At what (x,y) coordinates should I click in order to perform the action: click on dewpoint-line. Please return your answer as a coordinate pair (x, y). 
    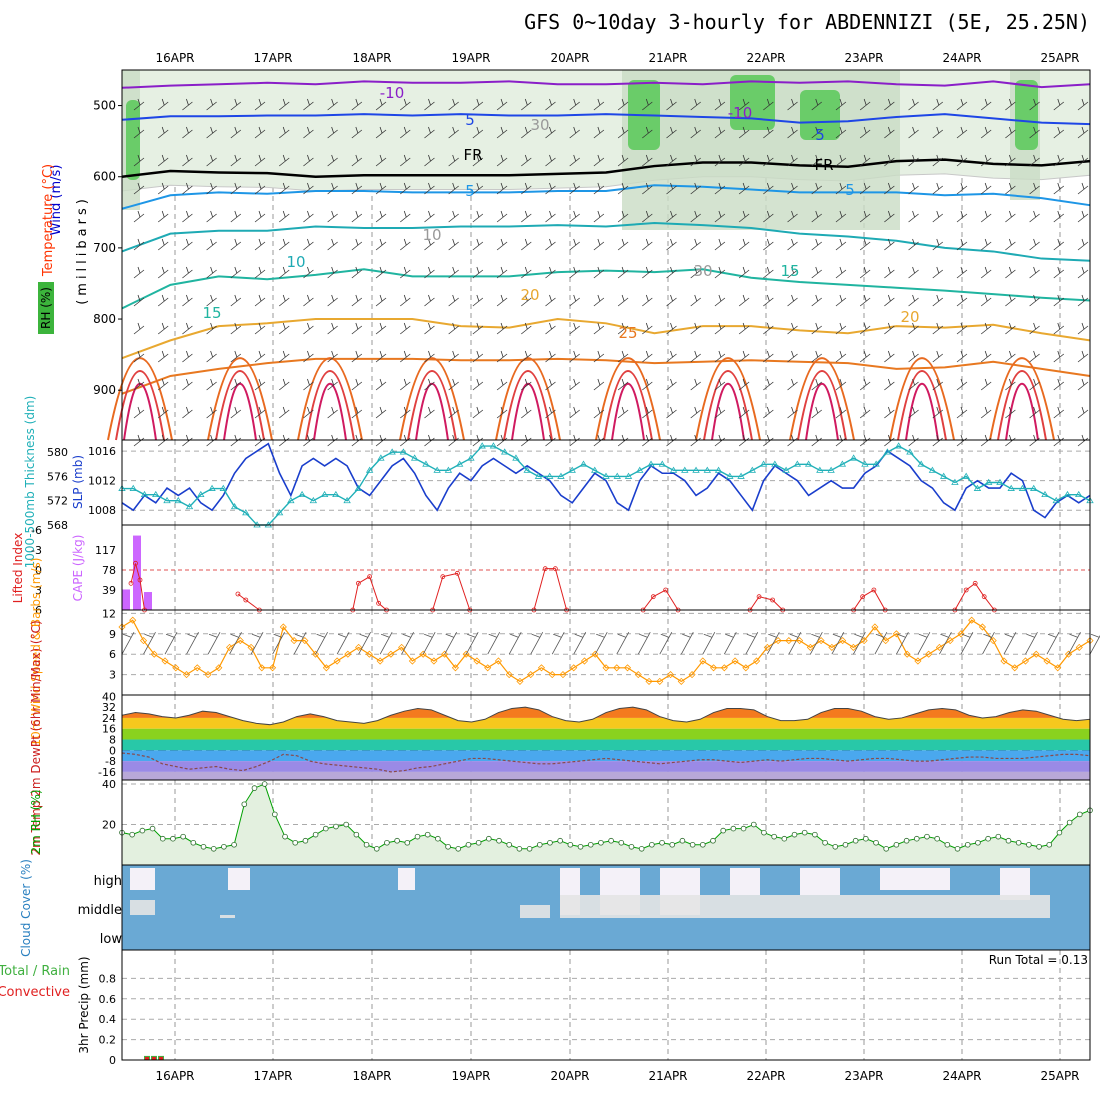
    Looking at the image, I should click on (606, 762).